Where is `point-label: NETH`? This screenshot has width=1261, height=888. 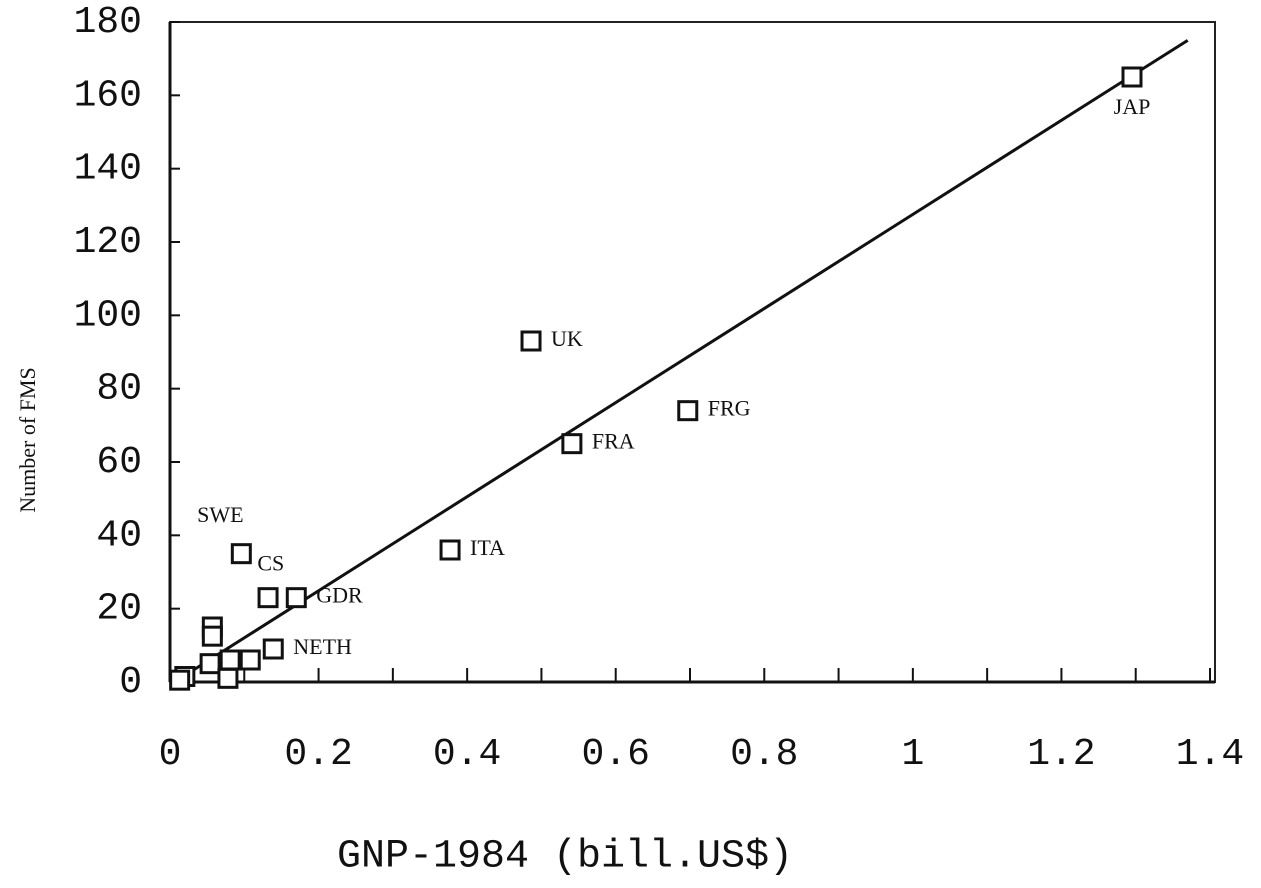
point-label: NETH is located at coordinates (322, 646).